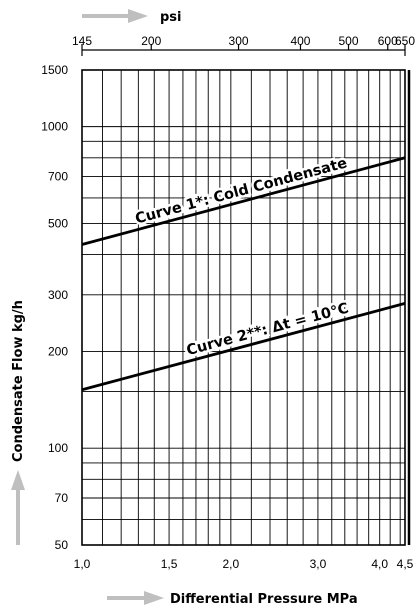 Image resolution: width=417 pixels, height=607 pixels. I want to click on y-tick-label: 100, so click(58, 448).